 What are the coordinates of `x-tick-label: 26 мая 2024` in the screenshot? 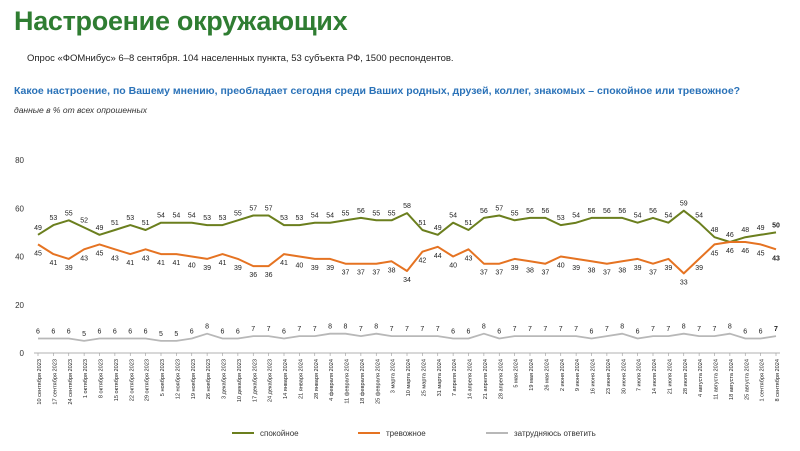 It's located at (547, 375).